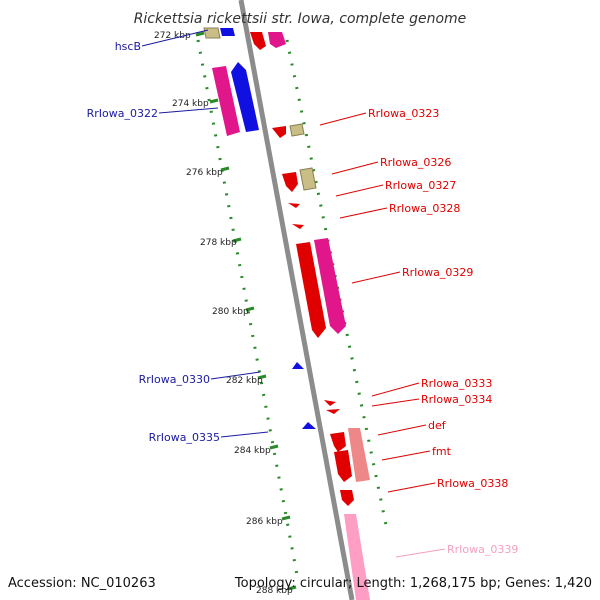  What do you see at coordinates (338, 442) in the screenshot?
I see `feature-def` at bounding box center [338, 442].